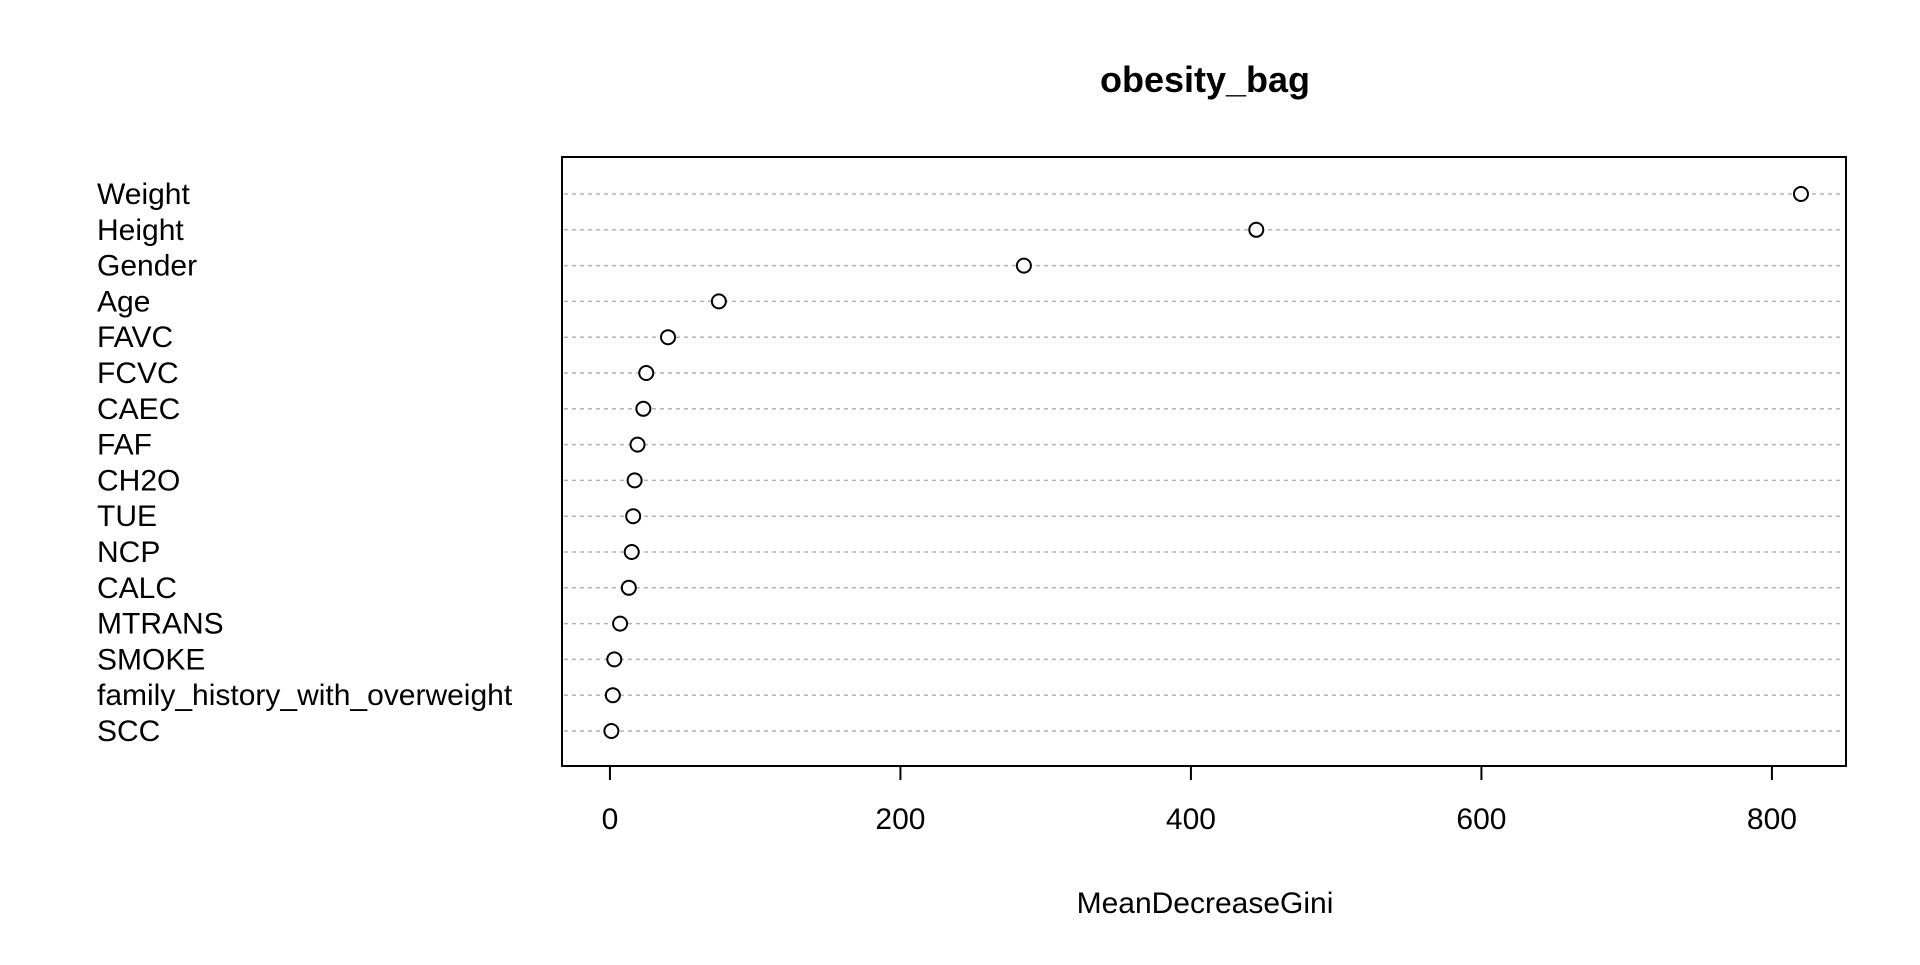  I want to click on variable-label: family_history_with_overweight, so click(305, 695).